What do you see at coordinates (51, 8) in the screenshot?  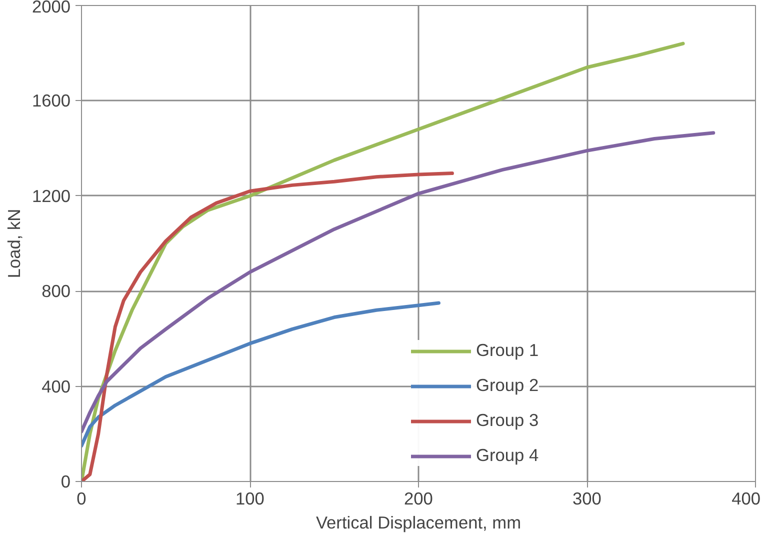 I see `y-tick-label: 2000` at bounding box center [51, 8].